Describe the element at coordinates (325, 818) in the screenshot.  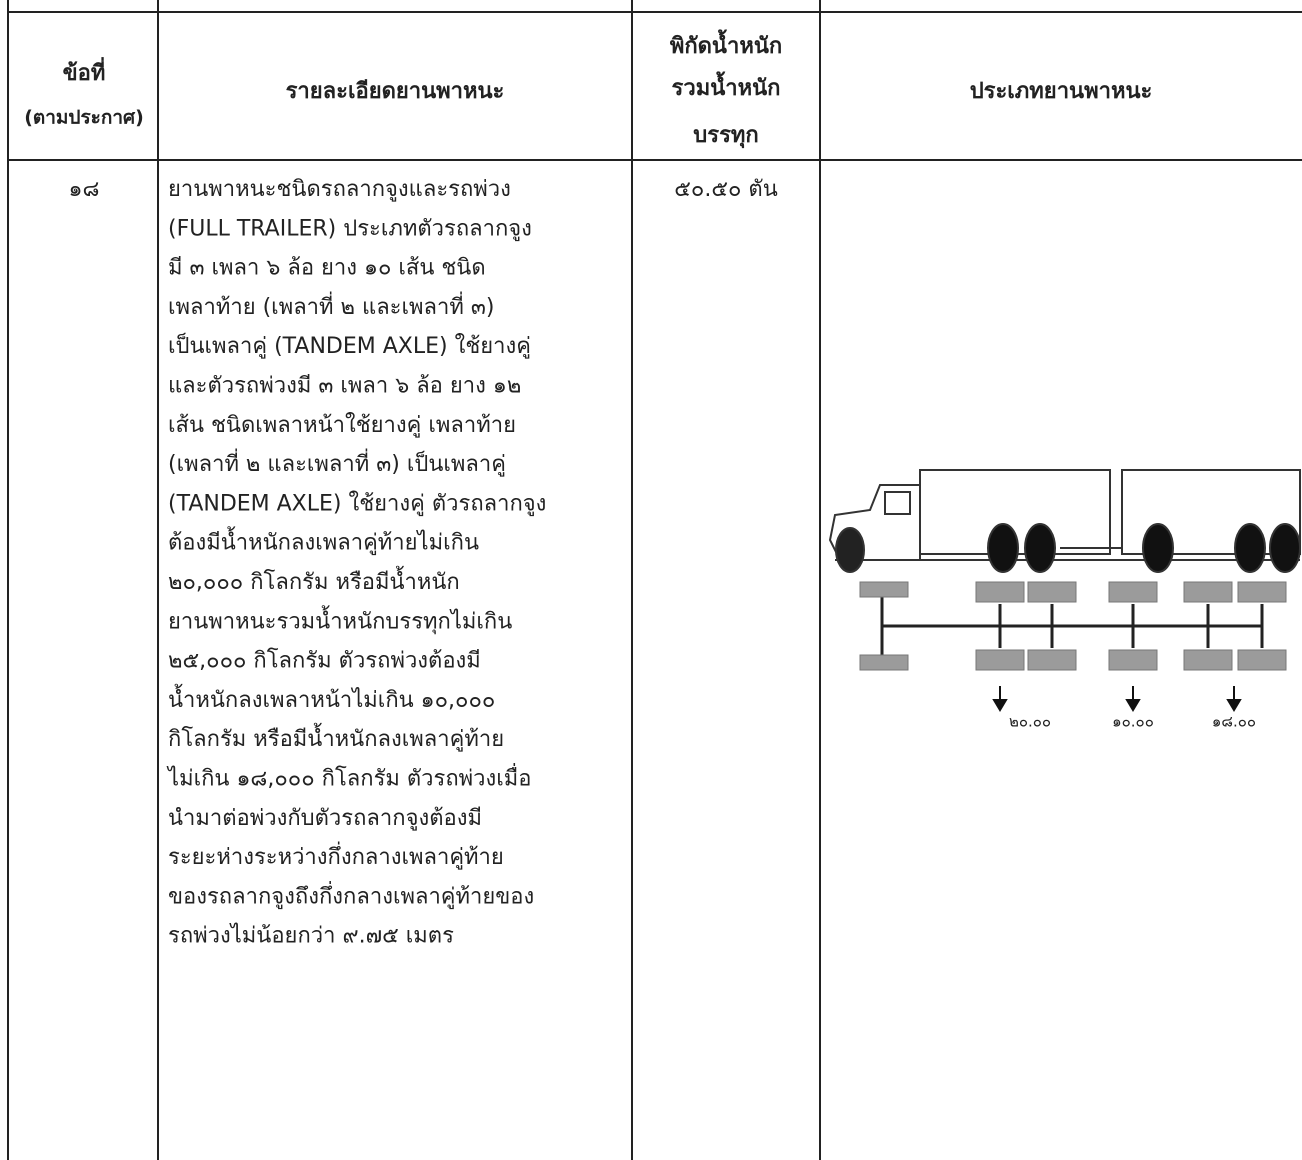
I see `details-line: นำมาต่อพ่วงกับตัวรถลากจูงต้องมี` at that location.